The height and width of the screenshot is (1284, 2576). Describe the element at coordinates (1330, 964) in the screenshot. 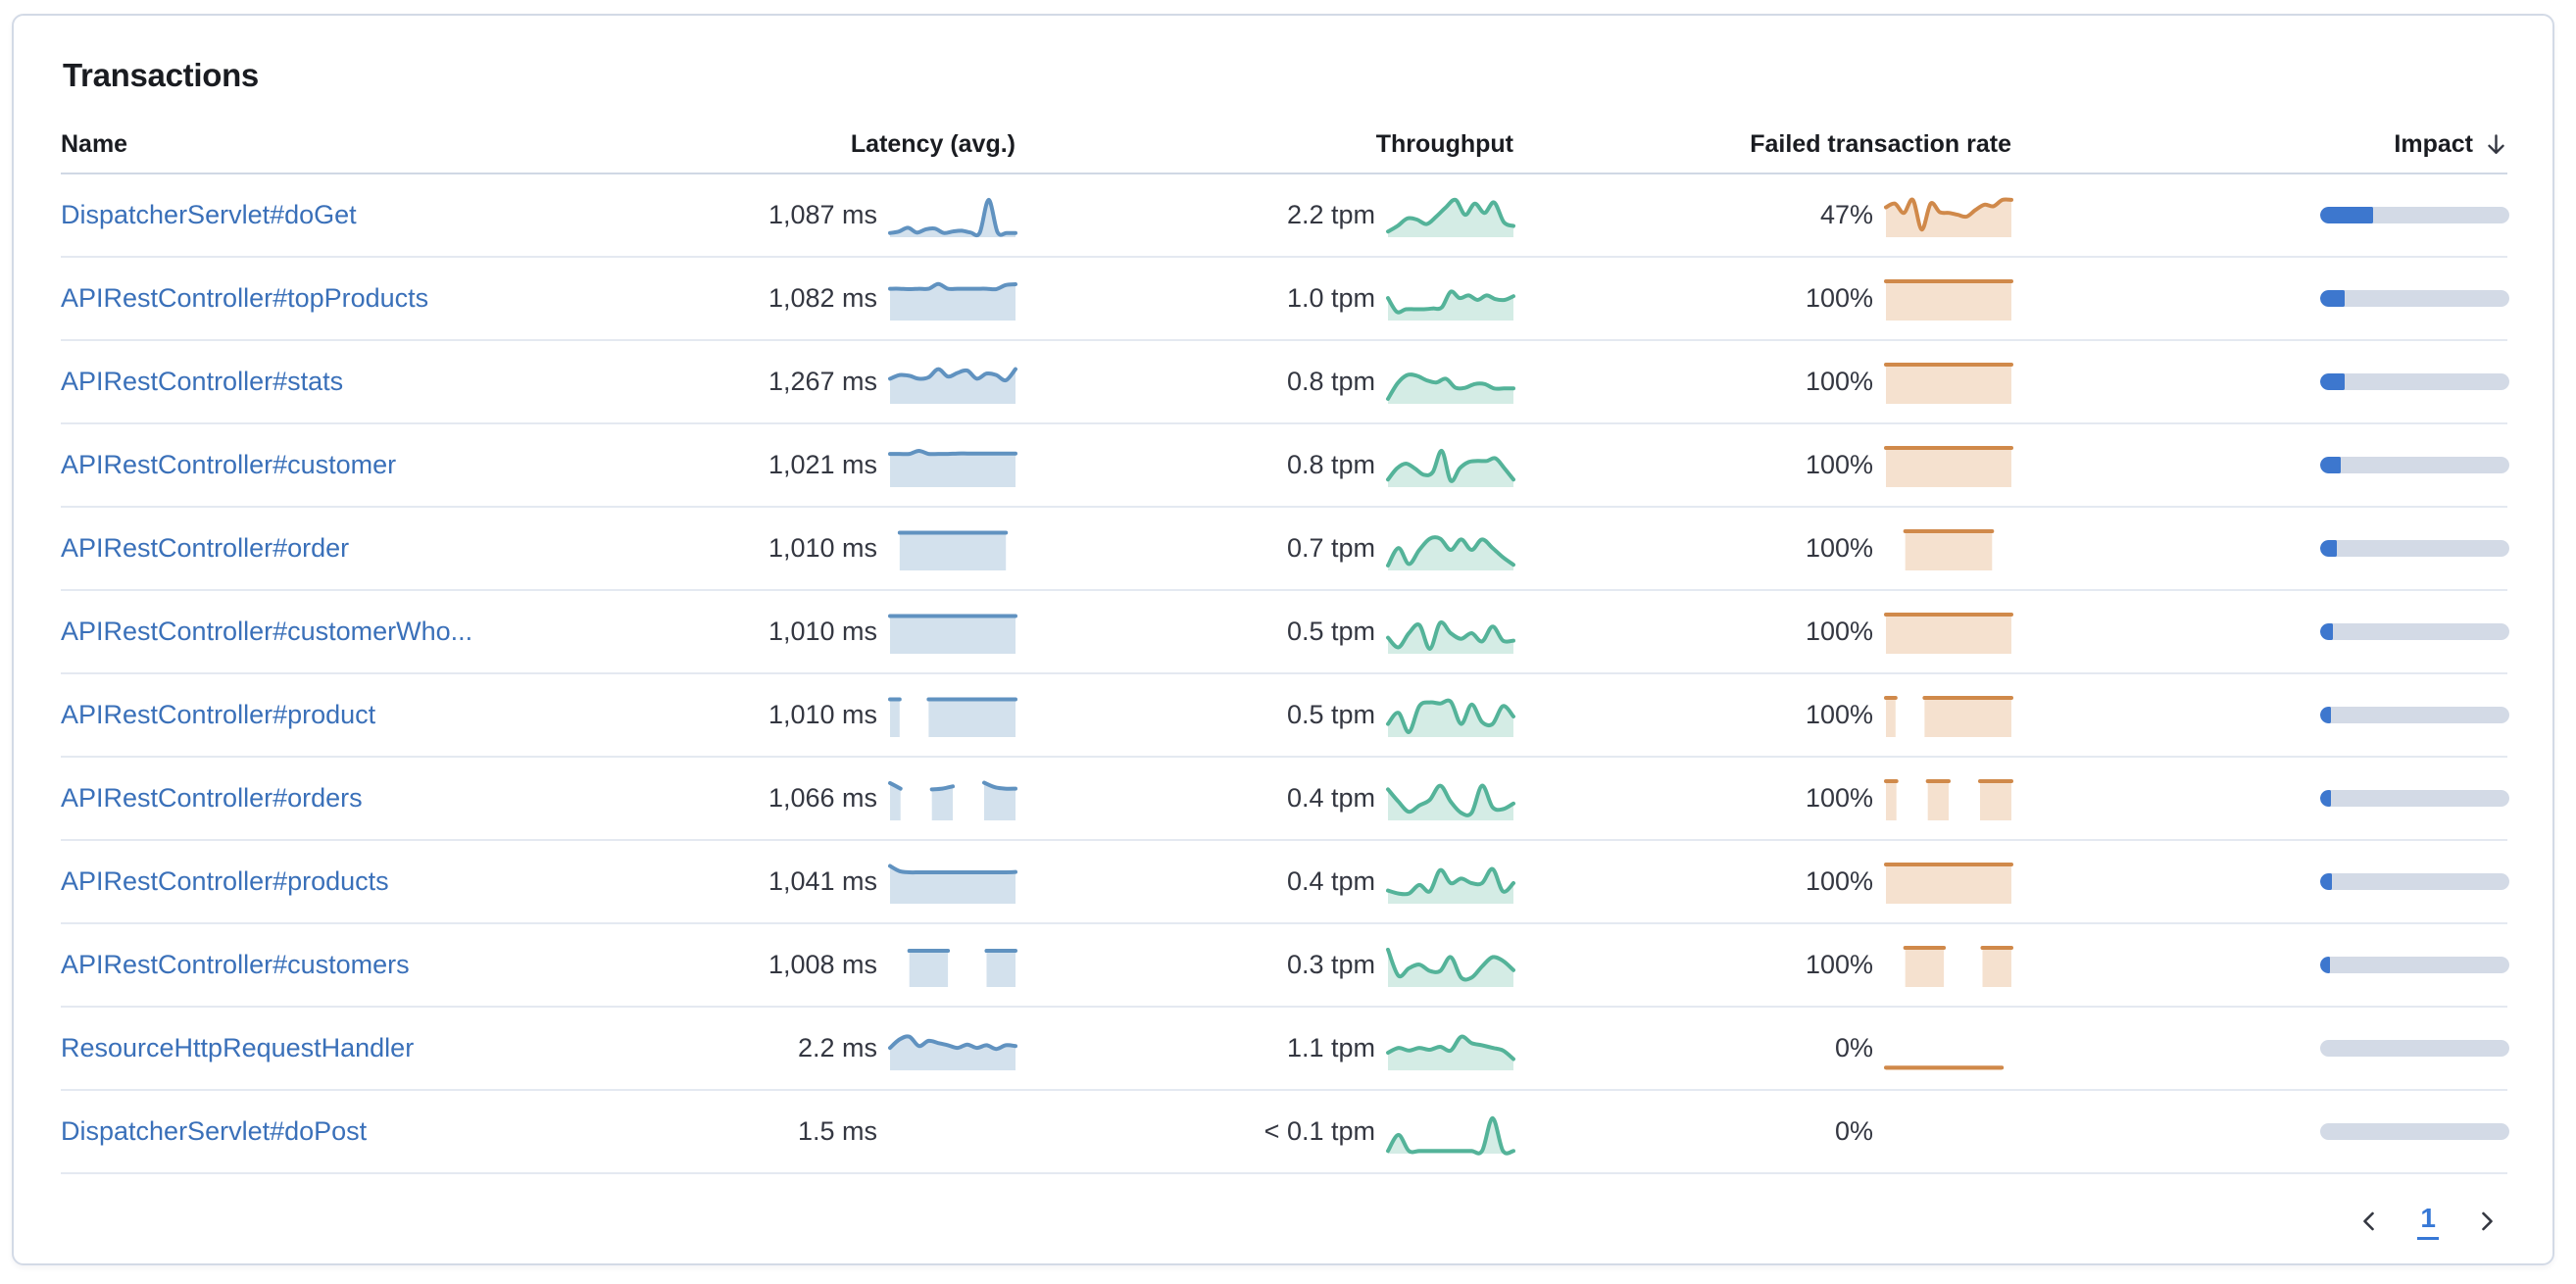

I see `throughput-value: 0.3 tpm` at that location.